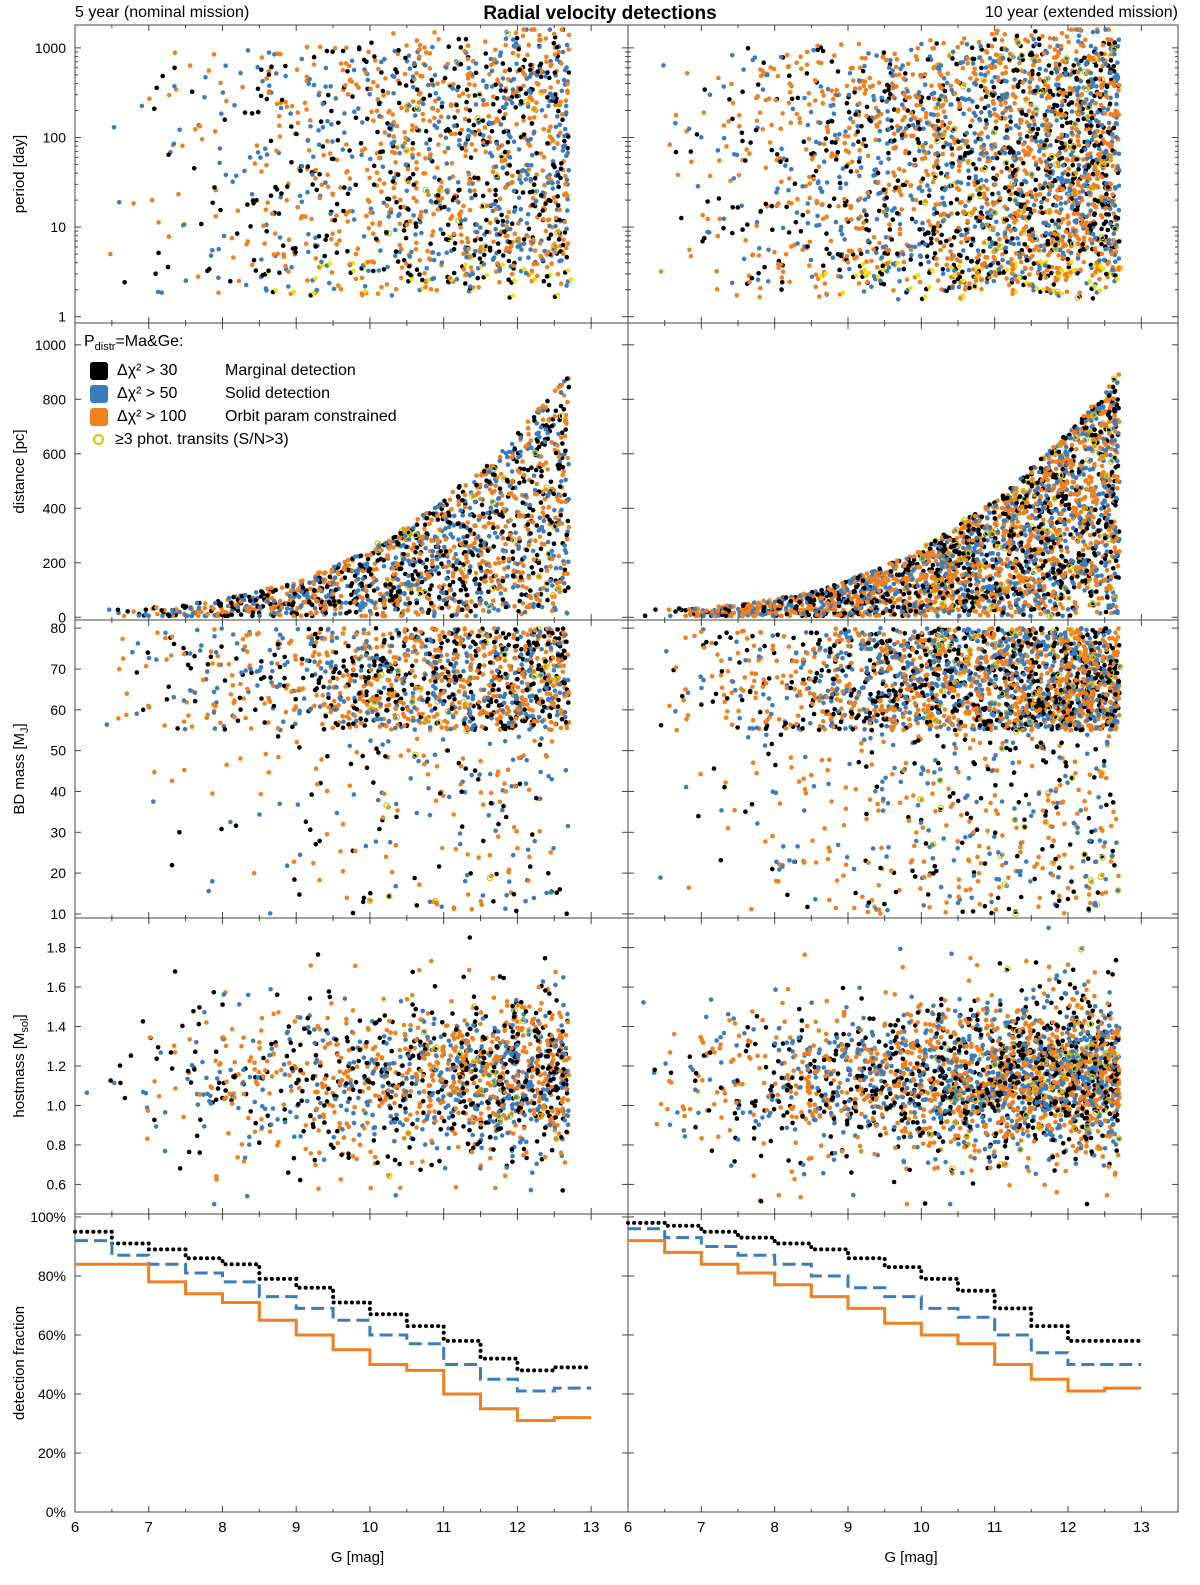 This screenshot has width=1200, height=1585. I want to click on ytick-label-r2-0: 10, so click(58, 914).